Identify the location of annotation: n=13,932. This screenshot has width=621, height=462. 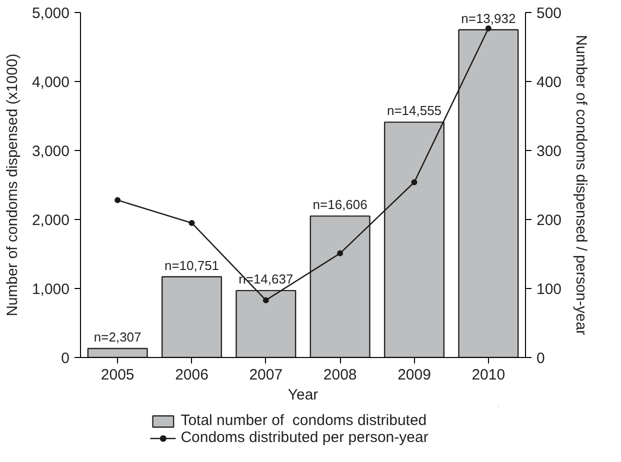
(488, 18).